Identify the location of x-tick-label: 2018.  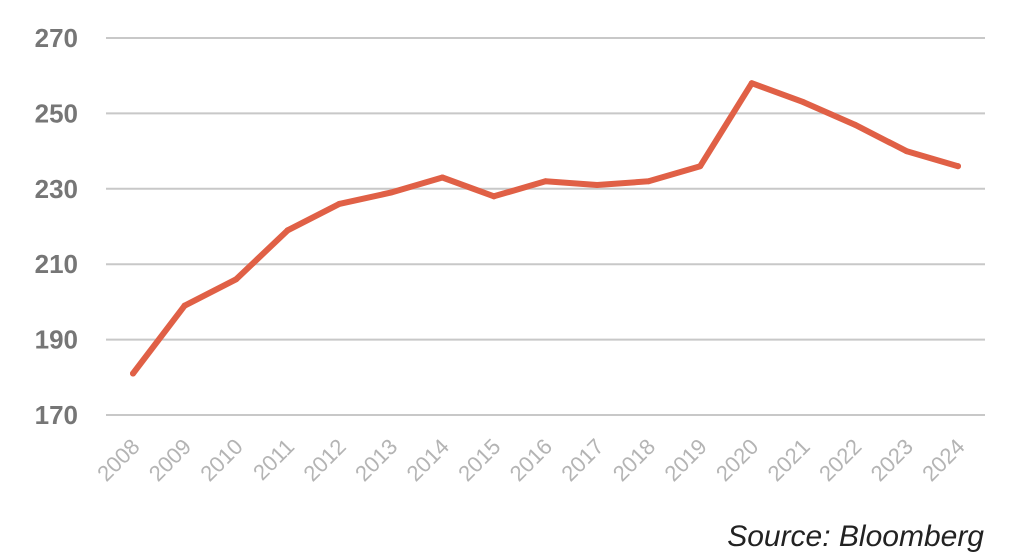
(634, 460).